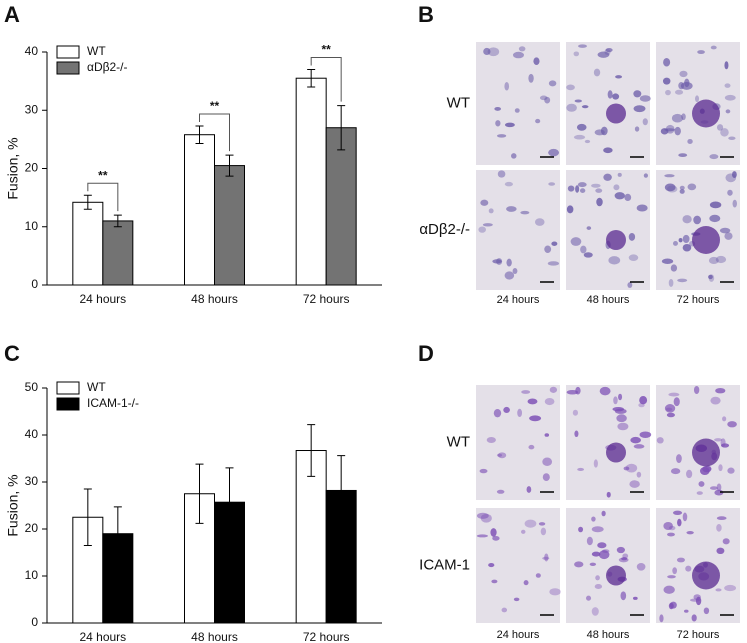  I want to click on row-label: WT, so click(458, 441).